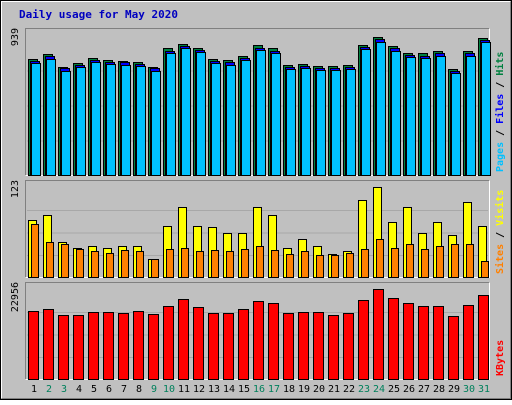 The width and height of the screenshot is (512, 405). What do you see at coordinates (500, 358) in the screenshot?
I see `legend-kbytes: KBytes` at bounding box center [500, 358].